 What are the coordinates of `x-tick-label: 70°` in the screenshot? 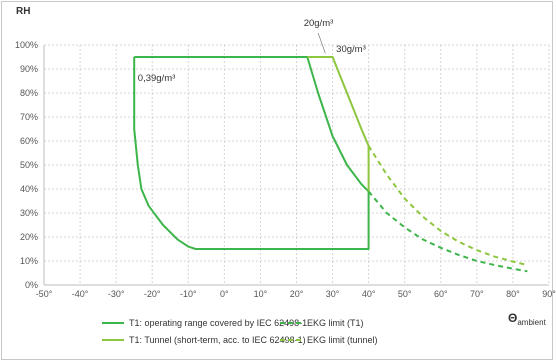 It's located at (477, 294).